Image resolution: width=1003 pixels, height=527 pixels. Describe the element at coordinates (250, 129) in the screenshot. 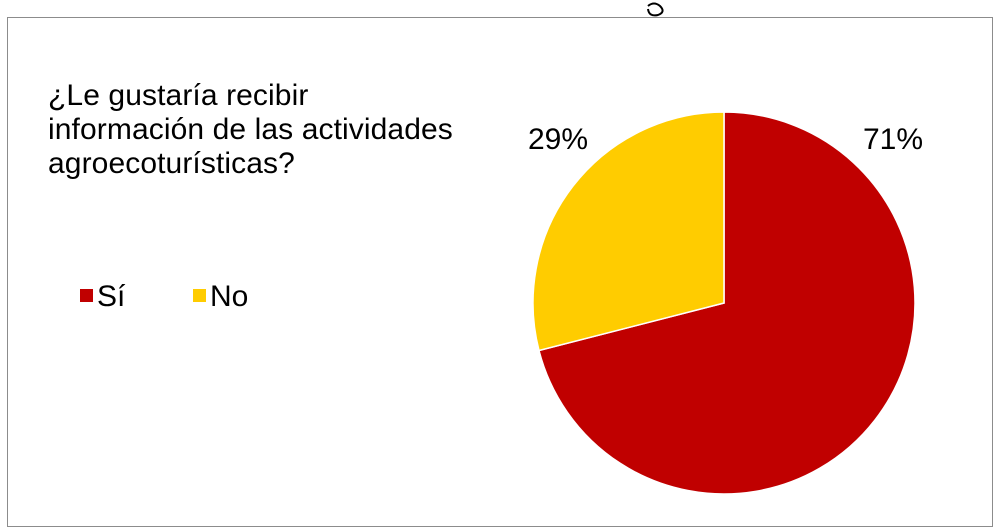

I see `chart-title-line-2: información de las actividades` at that location.